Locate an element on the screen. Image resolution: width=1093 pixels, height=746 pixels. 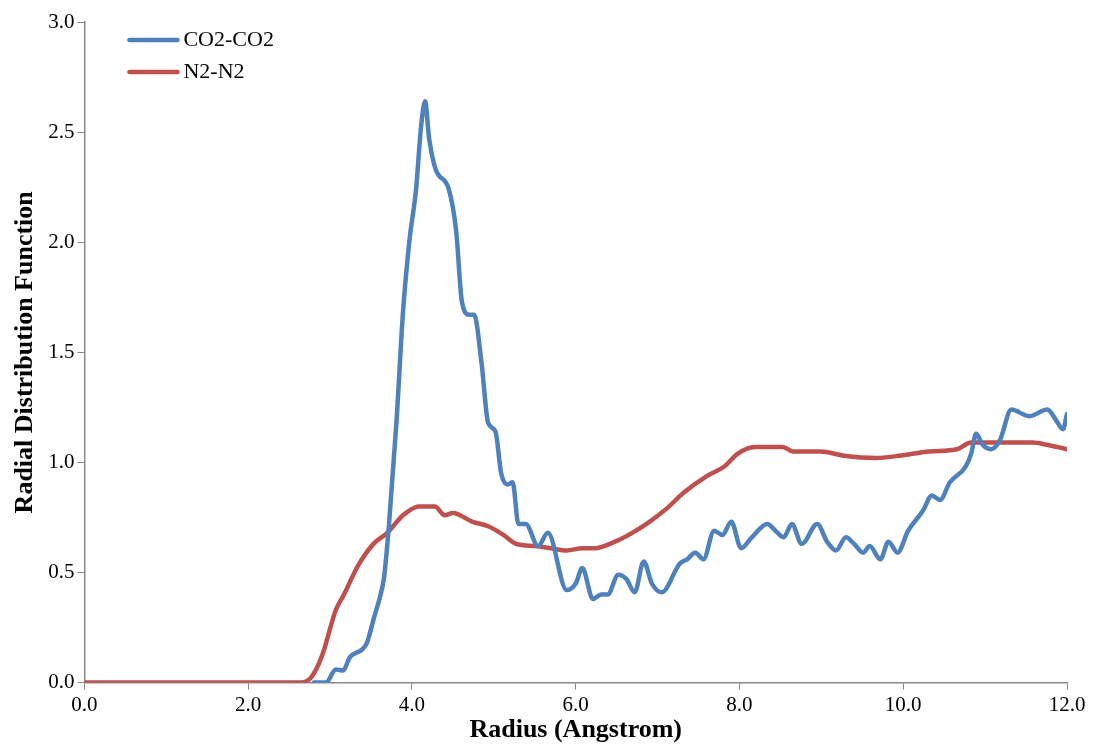
y-tick-label: 1.0 is located at coordinates (61, 460).